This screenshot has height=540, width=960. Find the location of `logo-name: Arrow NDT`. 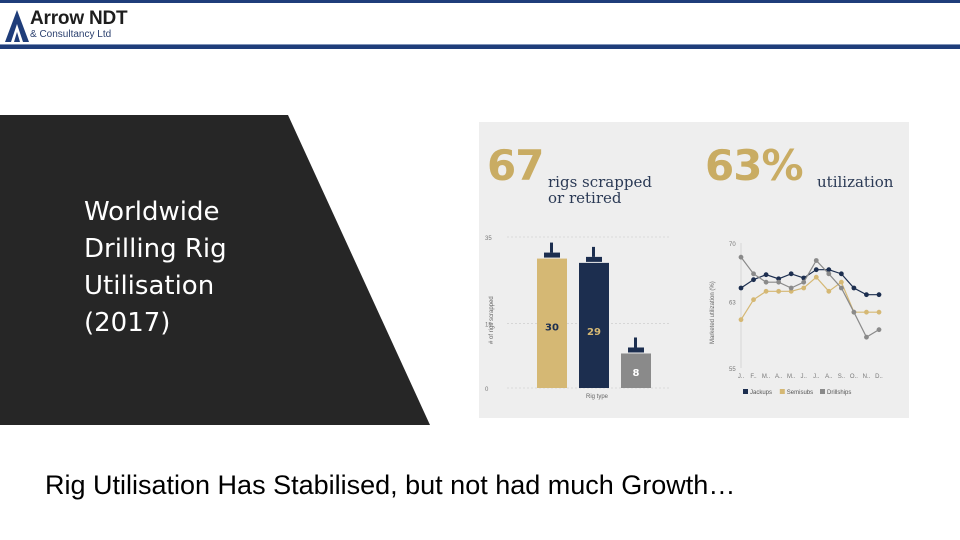

logo-name: Arrow NDT is located at coordinates (79, 18).